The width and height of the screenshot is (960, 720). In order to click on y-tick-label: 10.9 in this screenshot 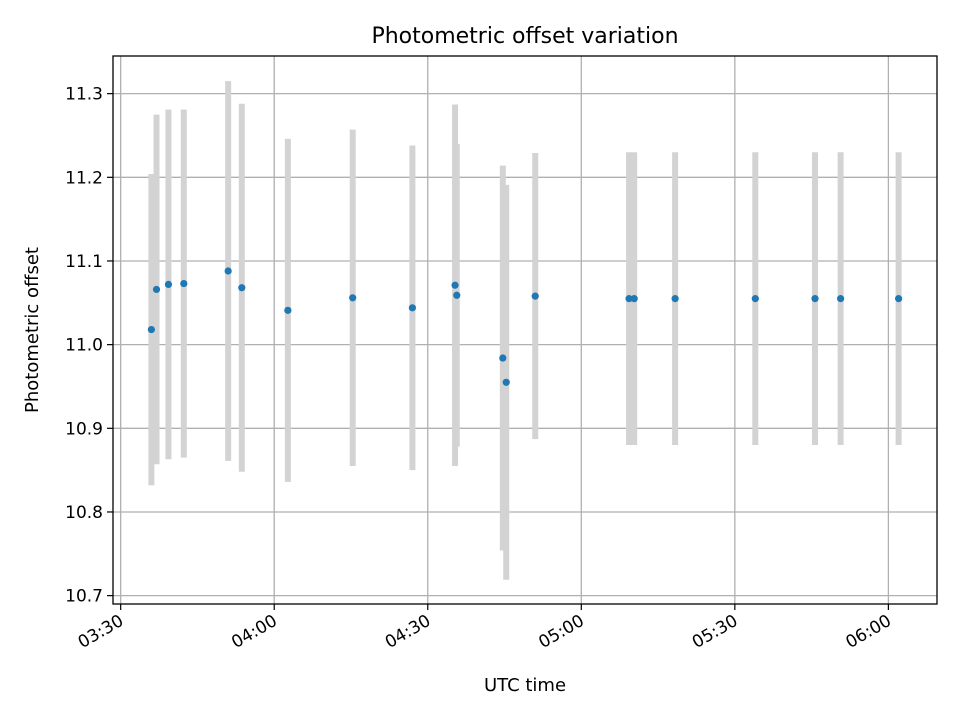, I will do `click(84, 429)`.